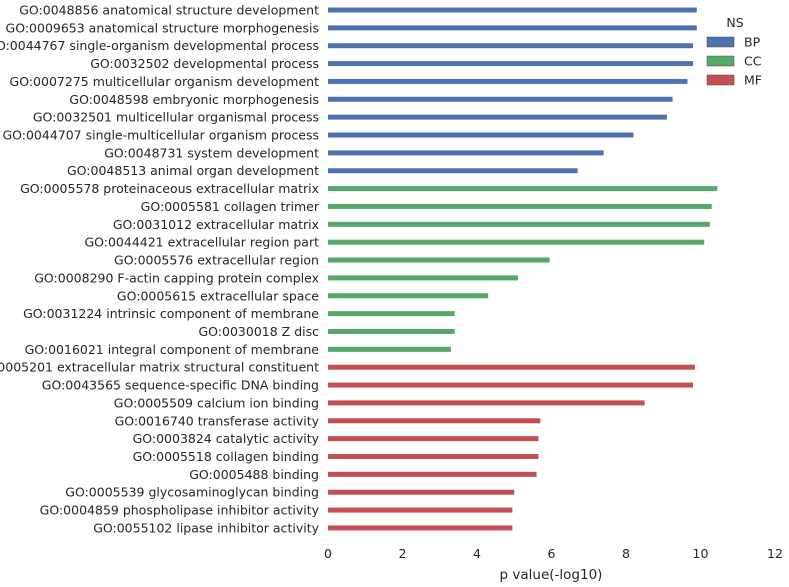  Describe the element at coordinates (775, 553) in the screenshot. I see `x-tick-label-6: 12` at that location.